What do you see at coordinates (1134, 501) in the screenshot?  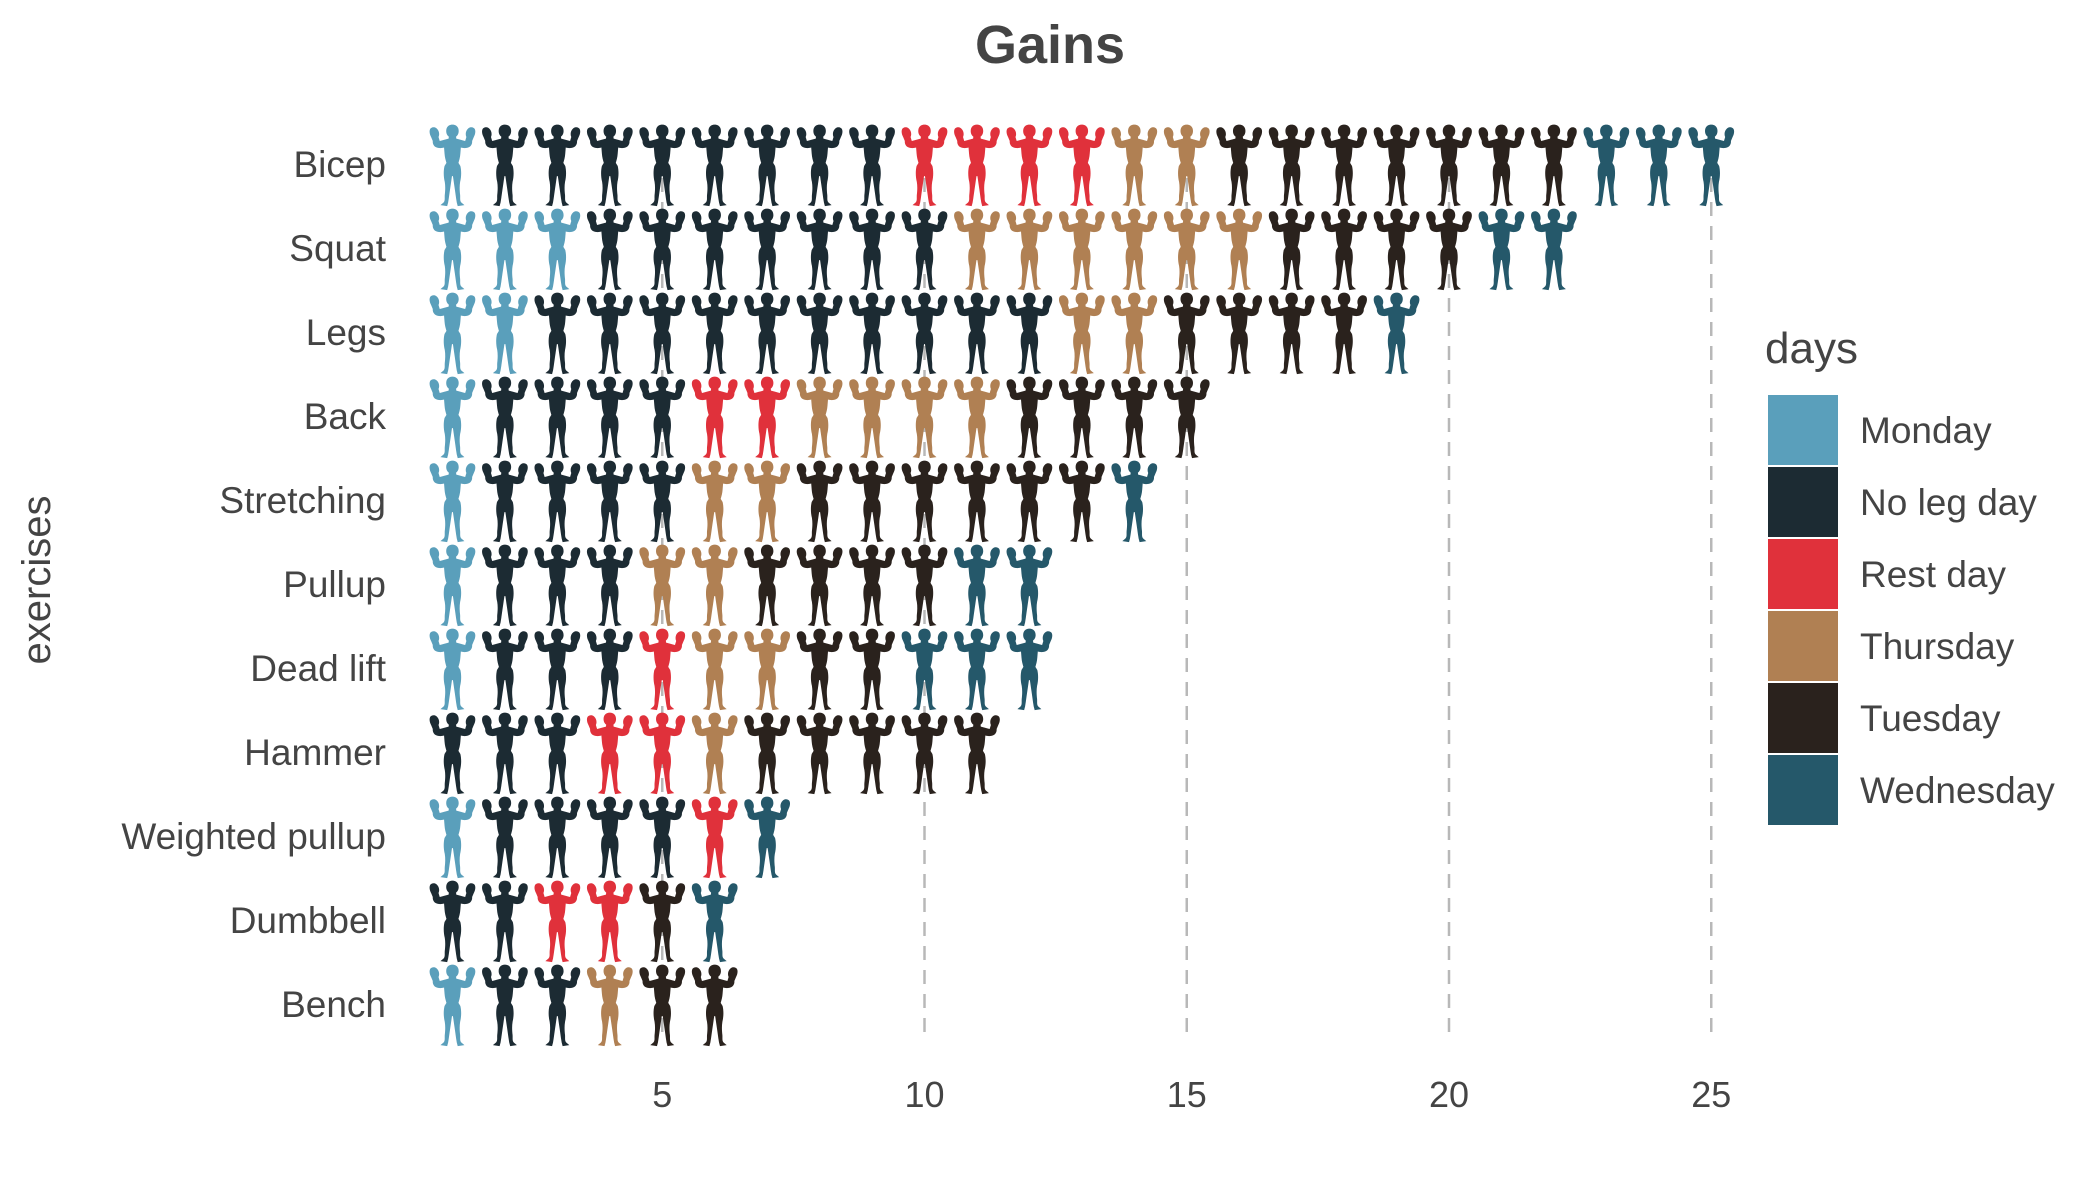 I see `icon-stretching-wednesday` at bounding box center [1134, 501].